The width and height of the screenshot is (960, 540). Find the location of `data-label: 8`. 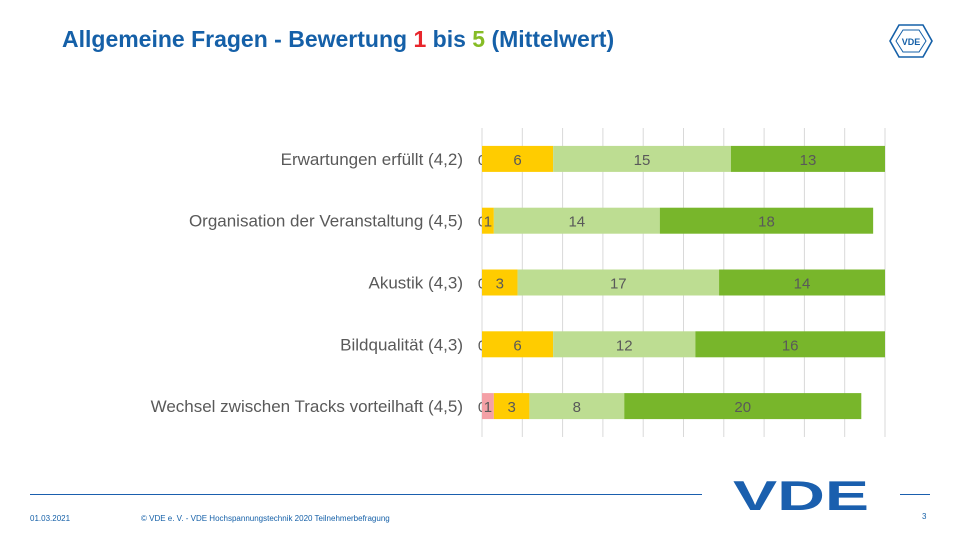

data-label: 8 is located at coordinates (577, 407).